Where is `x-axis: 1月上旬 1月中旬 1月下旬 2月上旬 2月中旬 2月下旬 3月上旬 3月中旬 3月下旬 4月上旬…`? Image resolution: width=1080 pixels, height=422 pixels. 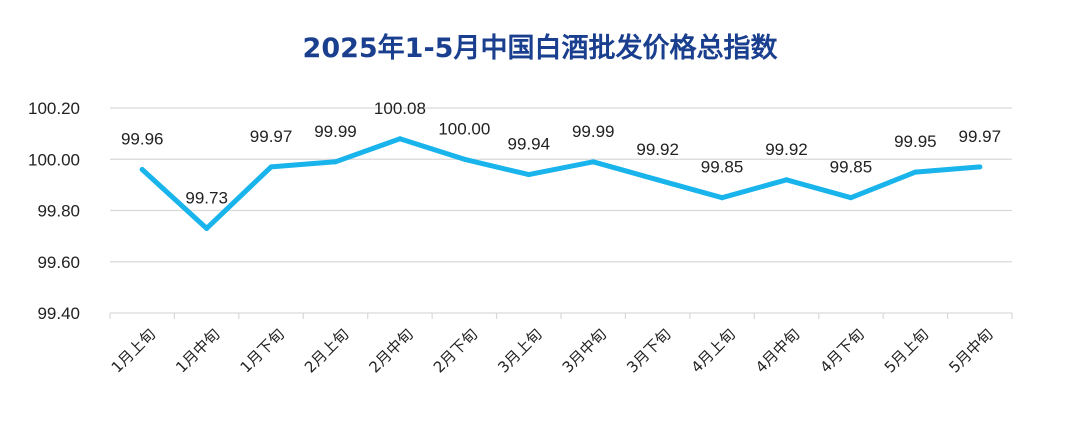
x-axis: 1月上旬 1月中旬 1月下旬 2月上旬 2月中旬 2月下旬 3月上旬 3月中旬 3月下旬 4月上旬… is located at coordinates (560, 344).